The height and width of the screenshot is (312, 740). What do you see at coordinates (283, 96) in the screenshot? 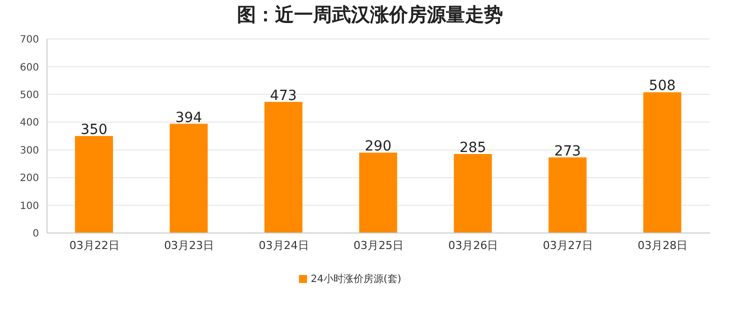
I see `data-label: 473` at bounding box center [283, 96].